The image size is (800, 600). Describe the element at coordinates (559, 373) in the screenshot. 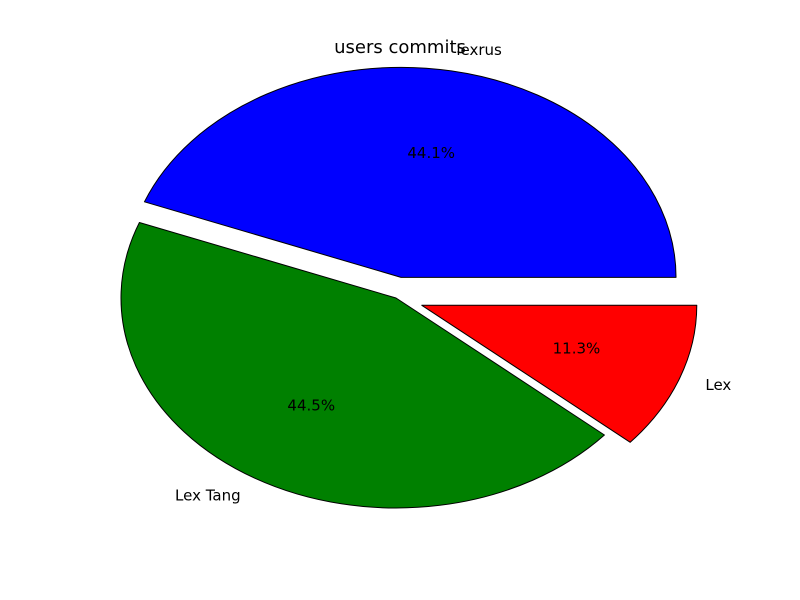

I see `pie-slice-lex` at that location.